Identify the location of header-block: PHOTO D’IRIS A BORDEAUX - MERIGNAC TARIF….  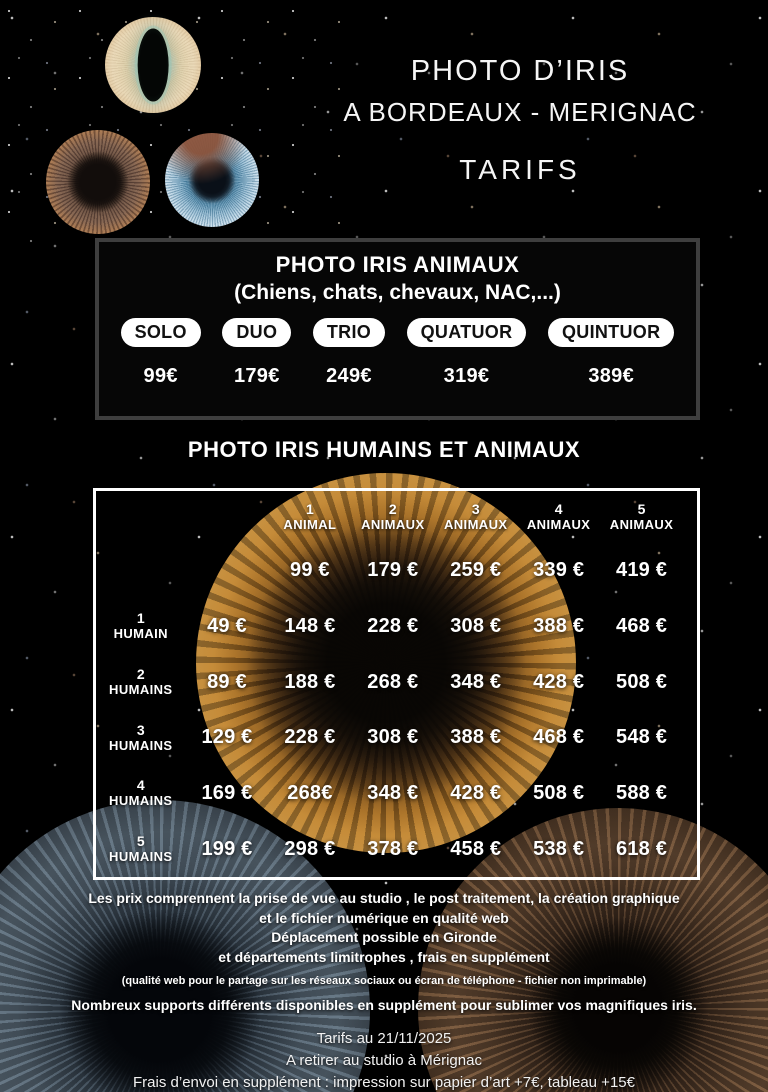
(520, 120).